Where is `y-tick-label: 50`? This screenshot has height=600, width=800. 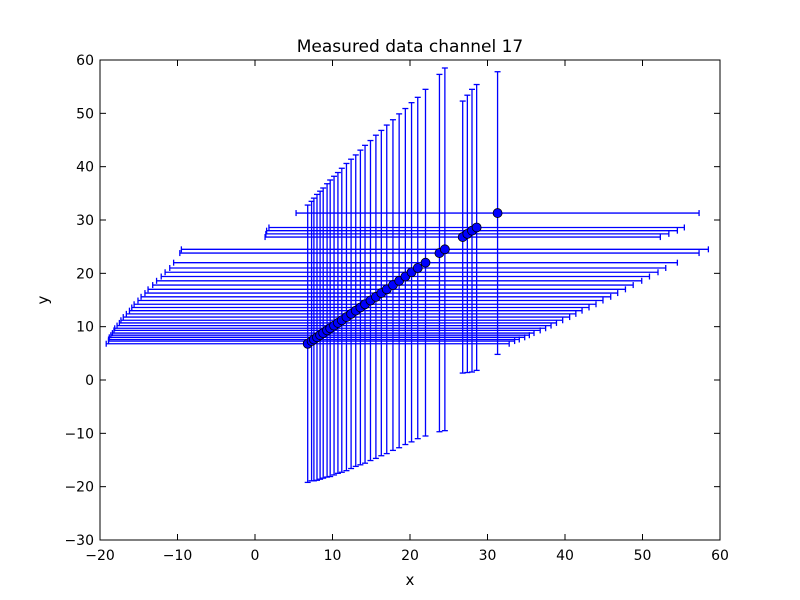 y-tick-label: 50 is located at coordinates (85, 114).